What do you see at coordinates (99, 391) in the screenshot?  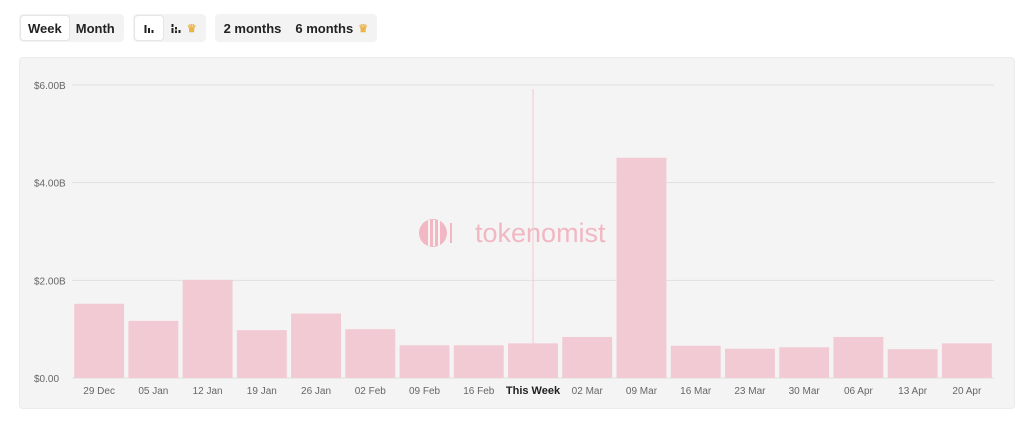 I see `x-tick-label: 29 Dec` at bounding box center [99, 391].